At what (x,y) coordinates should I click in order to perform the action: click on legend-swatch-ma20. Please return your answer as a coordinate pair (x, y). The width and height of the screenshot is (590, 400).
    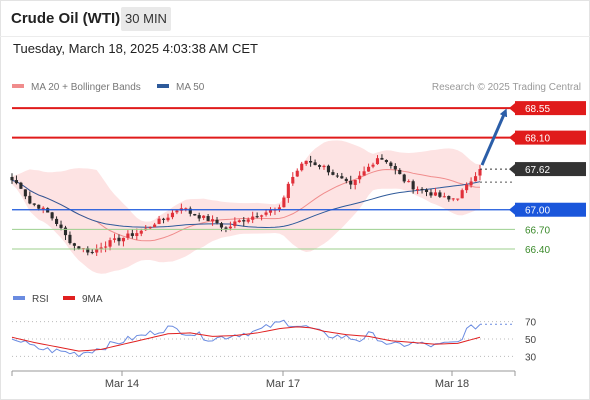
    Looking at the image, I should click on (18, 86).